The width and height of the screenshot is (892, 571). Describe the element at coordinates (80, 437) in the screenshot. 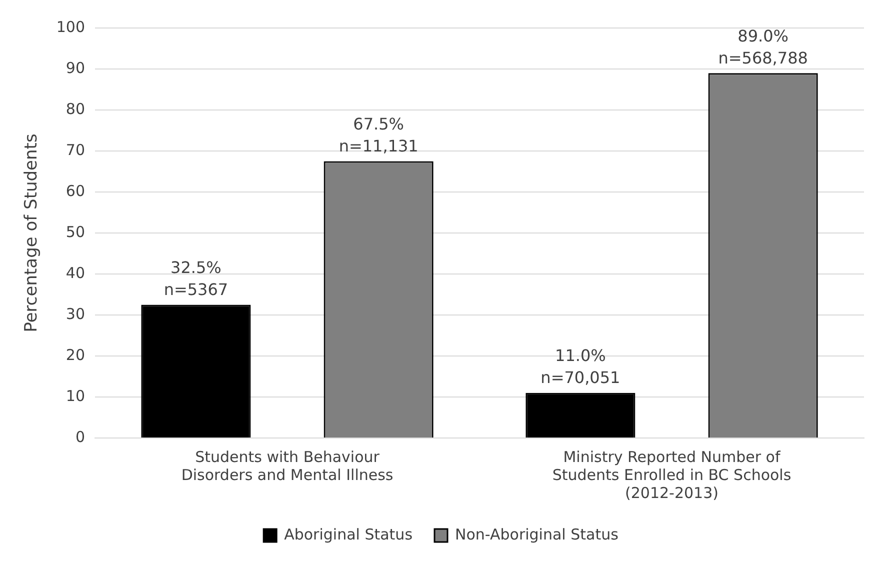

I see `y-tick-label: 0` at that location.